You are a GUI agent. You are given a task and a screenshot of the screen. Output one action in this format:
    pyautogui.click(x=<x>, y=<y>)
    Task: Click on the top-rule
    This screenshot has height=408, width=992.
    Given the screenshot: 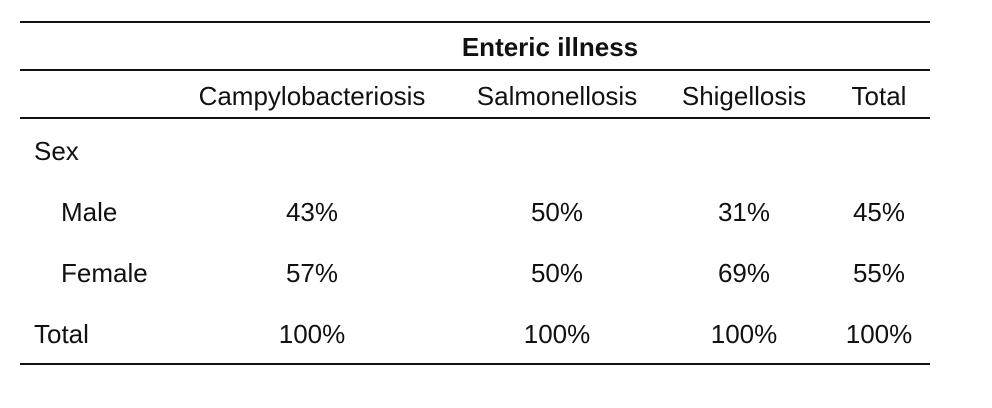 What is the action you would take?
    pyautogui.click(x=475, y=22)
    